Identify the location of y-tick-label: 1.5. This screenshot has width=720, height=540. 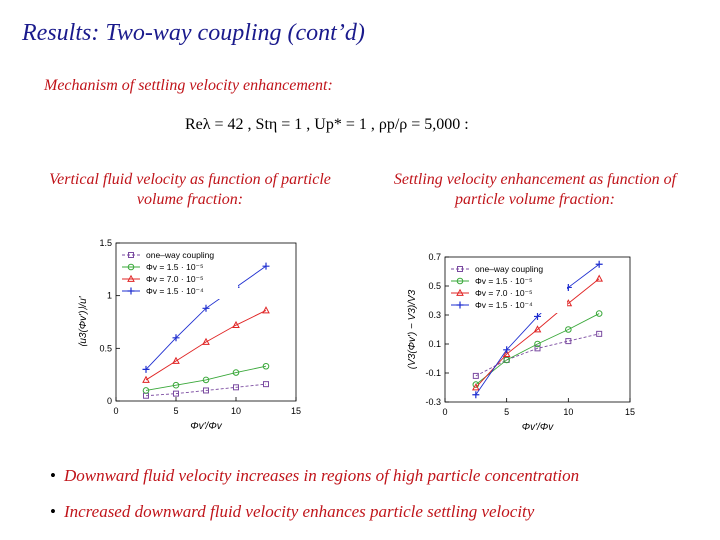
(105, 243).